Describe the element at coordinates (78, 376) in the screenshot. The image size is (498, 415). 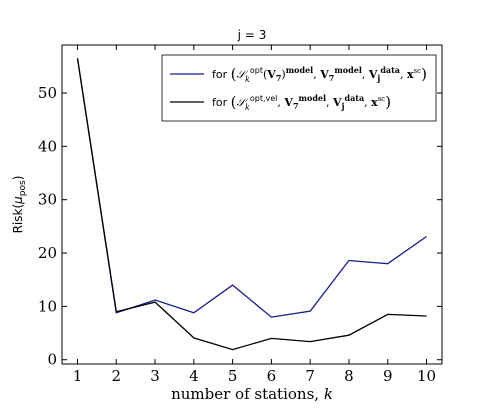
I see `x-tick-label: 1` at that location.